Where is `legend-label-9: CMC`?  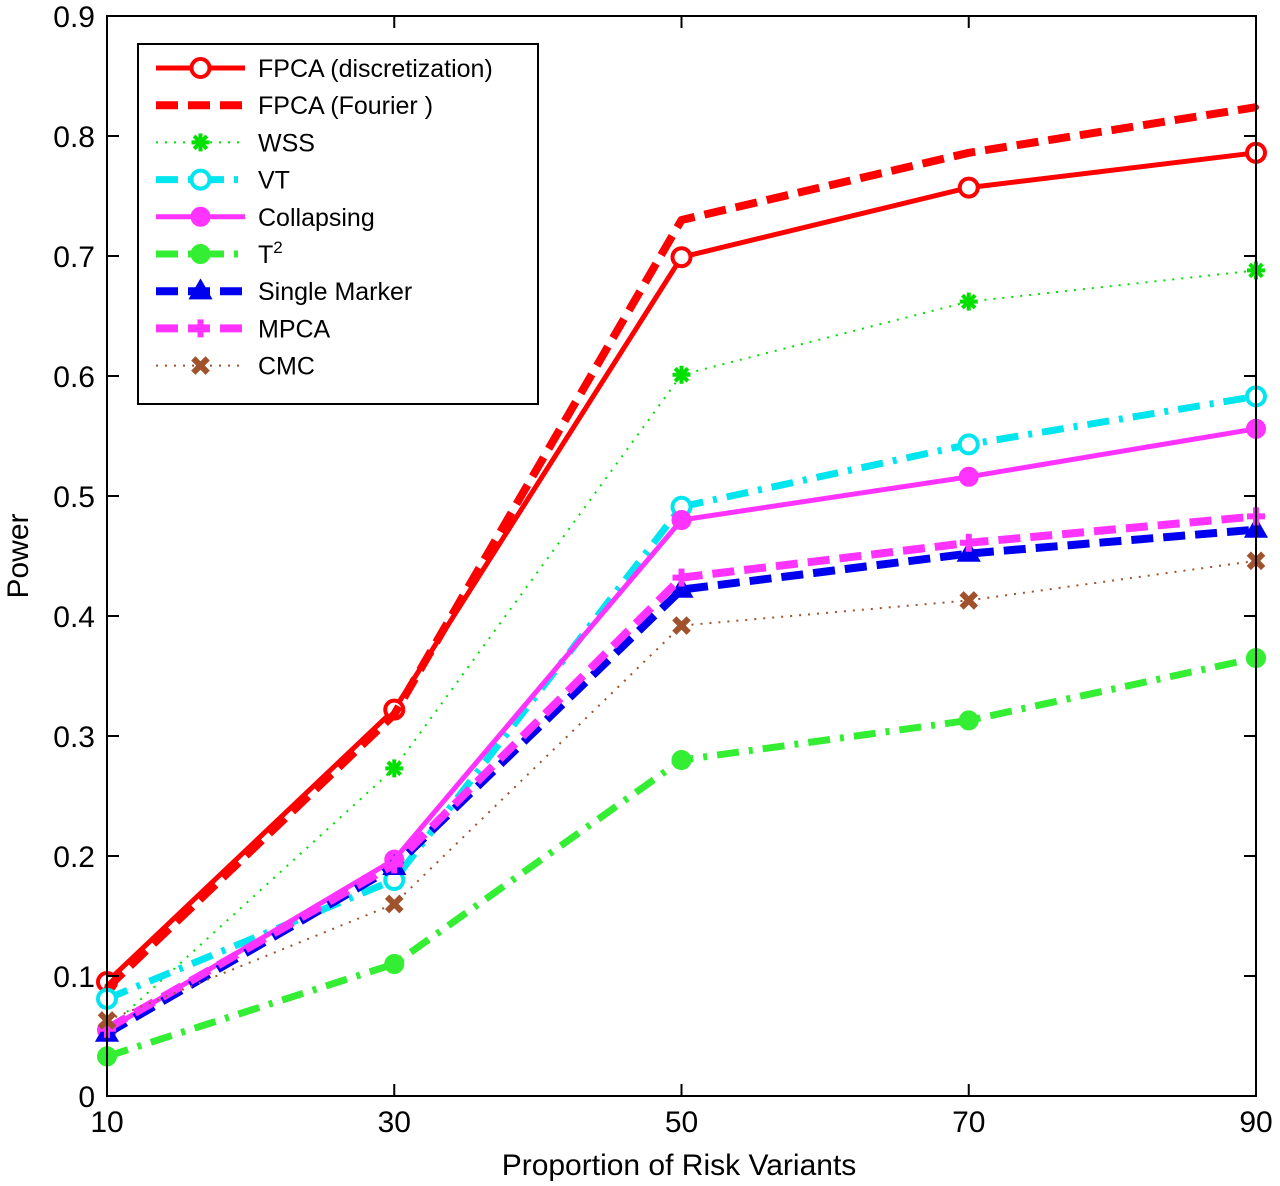 legend-label-9: CMC is located at coordinates (286, 367).